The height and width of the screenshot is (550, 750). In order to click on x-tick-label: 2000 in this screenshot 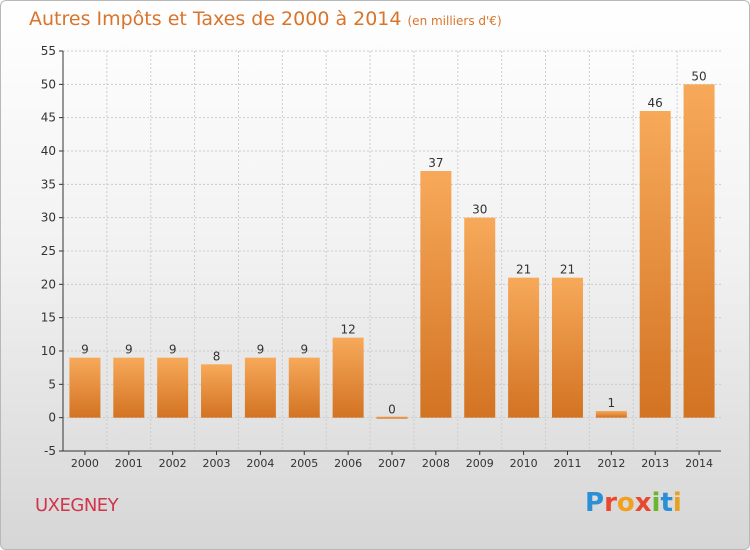, I will do `click(85, 463)`.